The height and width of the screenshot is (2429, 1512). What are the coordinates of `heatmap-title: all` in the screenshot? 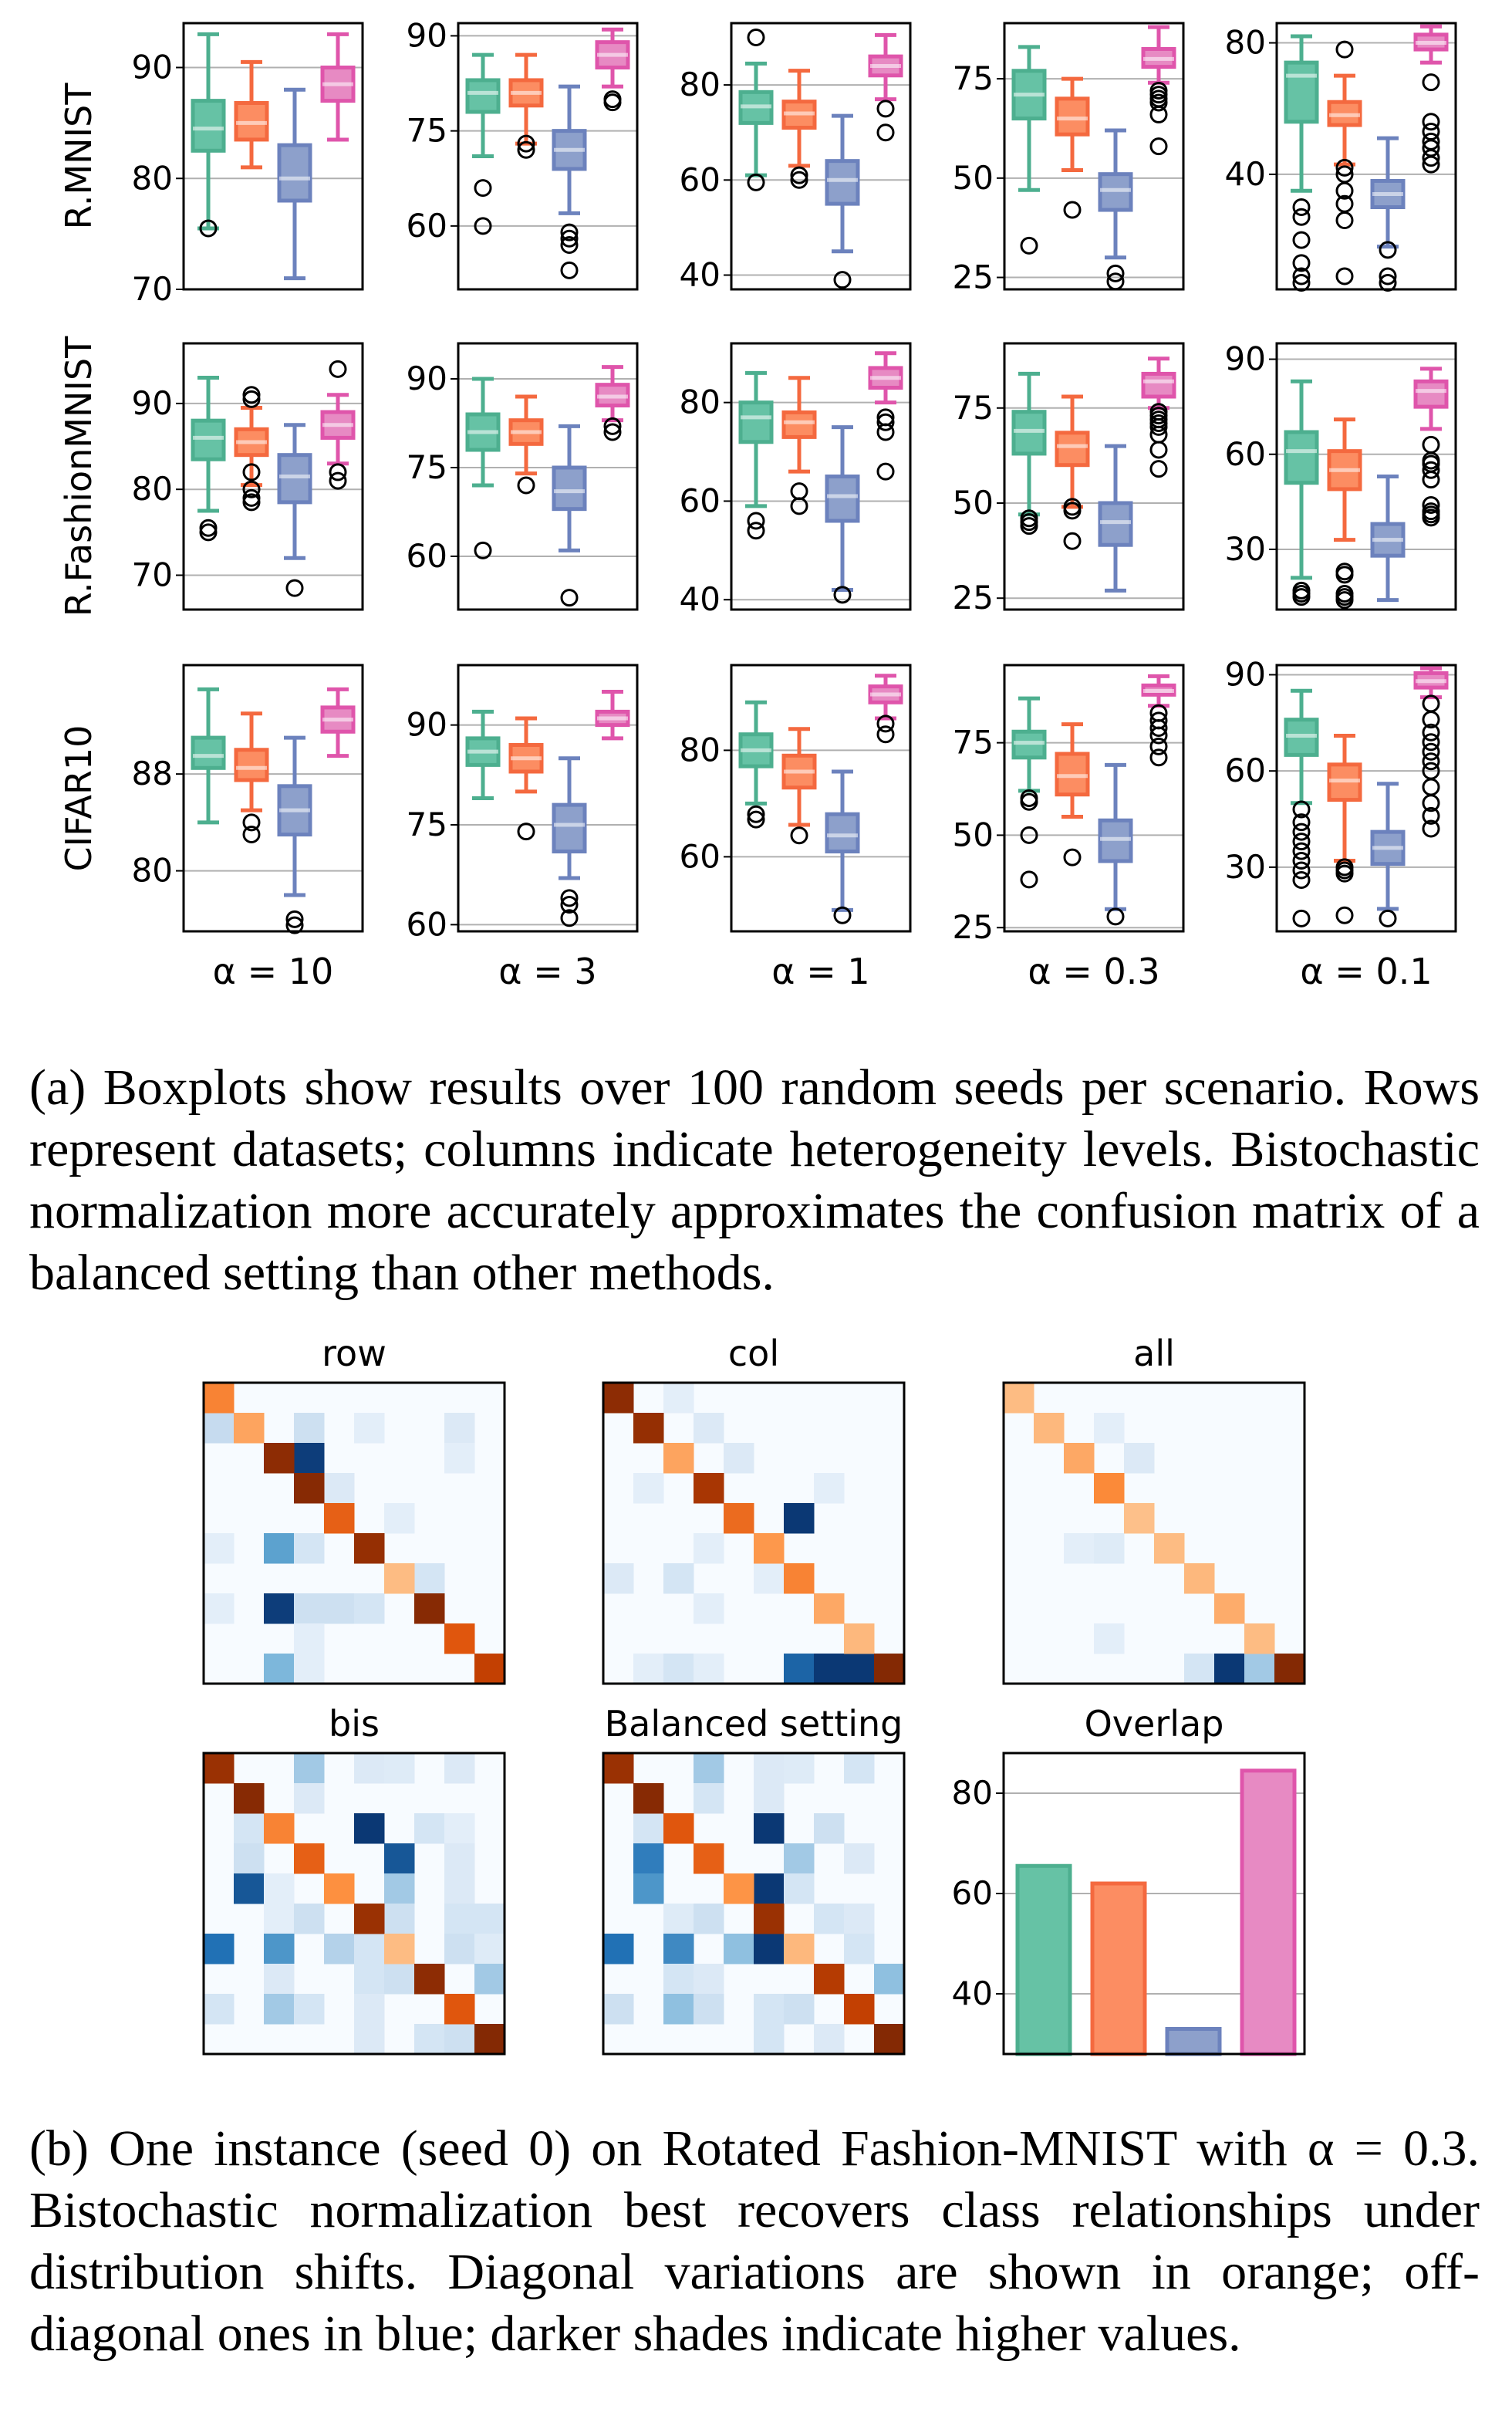 It's located at (1154, 1353).